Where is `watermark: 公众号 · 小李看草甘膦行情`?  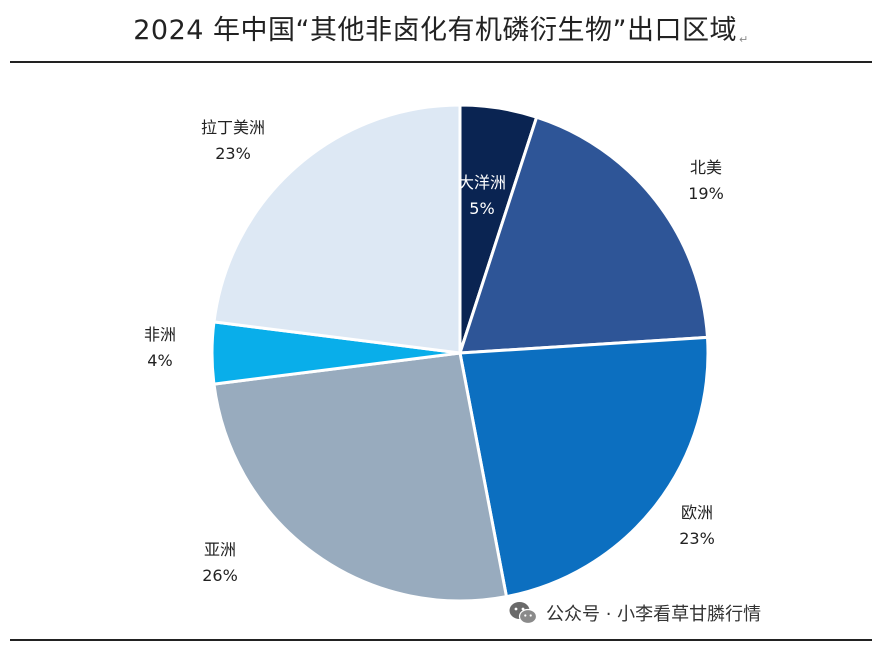 watermark: 公众号 · 小李看草甘膦行情 is located at coordinates (634, 613).